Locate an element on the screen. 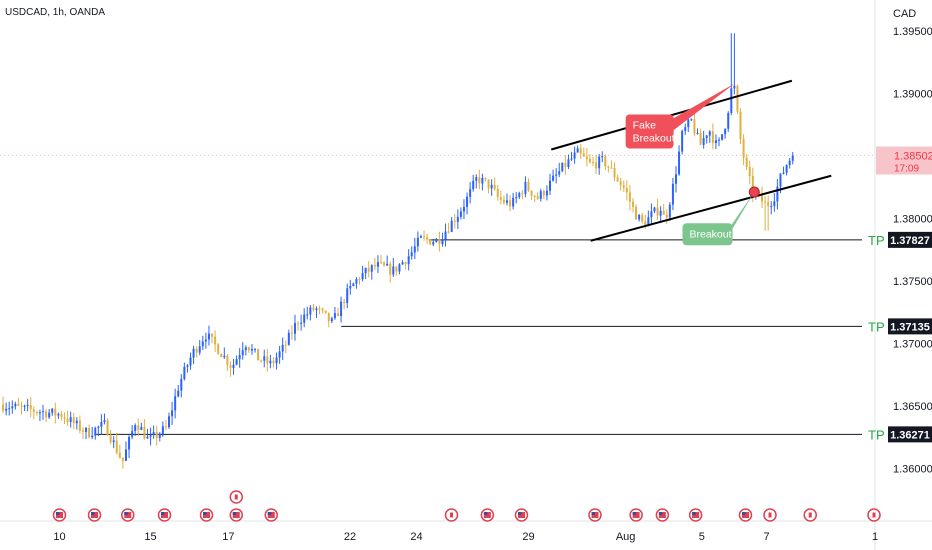 This screenshot has width=932, height=550. price-tick-label: 1.39000 is located at coordinates (912, 94).